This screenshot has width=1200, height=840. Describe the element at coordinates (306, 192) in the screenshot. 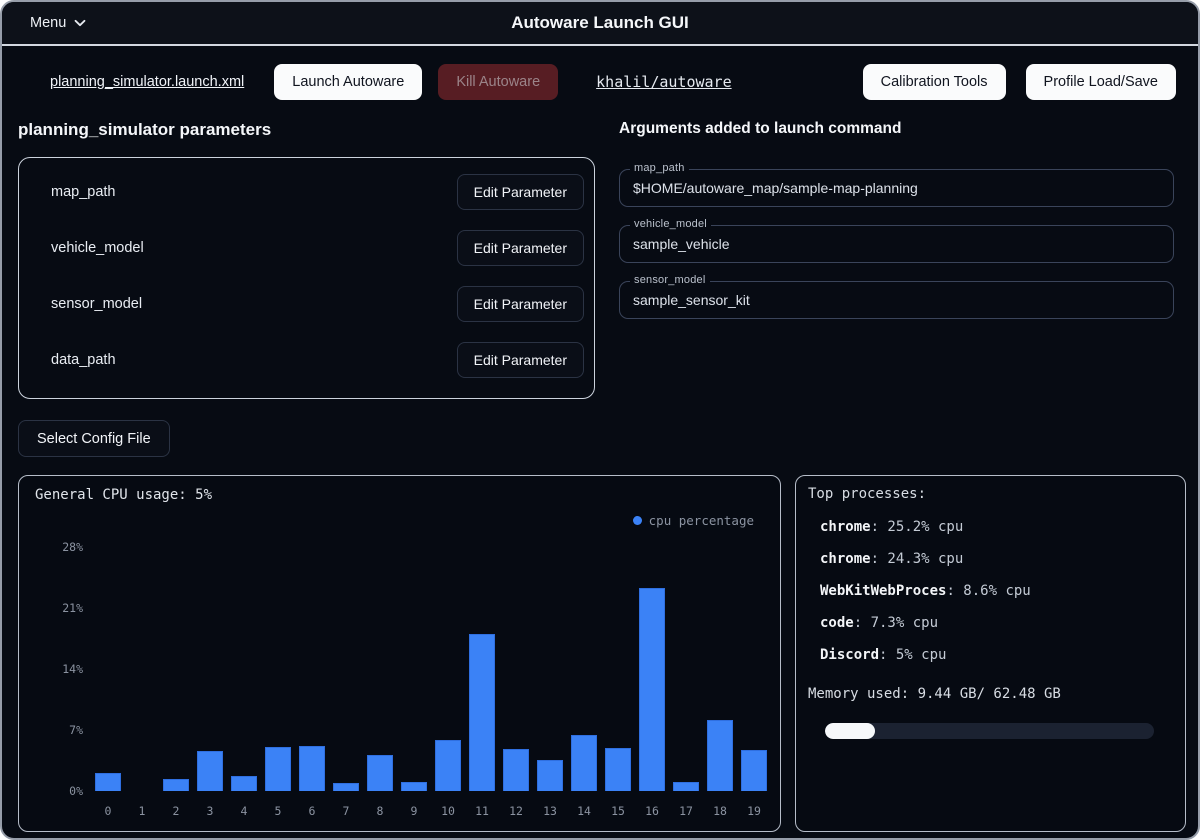

I see `parameter-row: map_path Edit Parameter` at that location.